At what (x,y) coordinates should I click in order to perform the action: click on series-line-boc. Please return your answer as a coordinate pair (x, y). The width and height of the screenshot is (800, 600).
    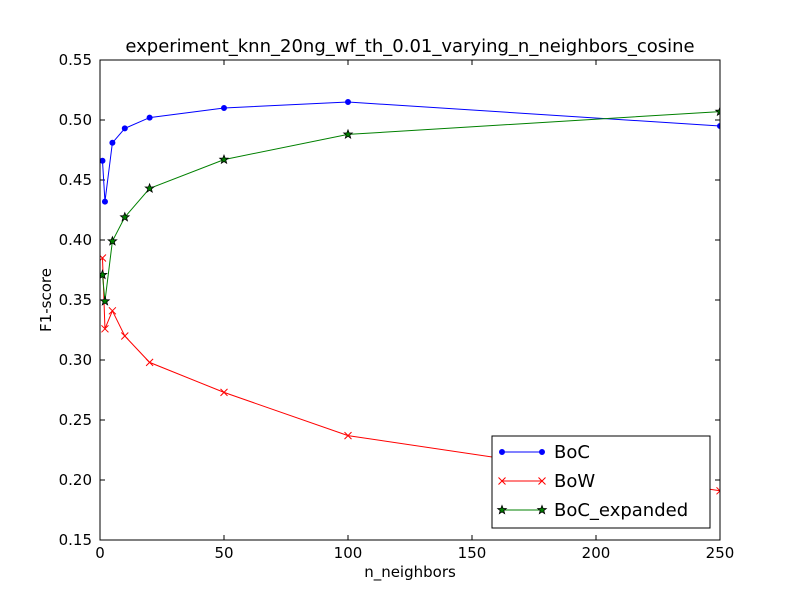
    Looking at the image, I should click on (410, 151).